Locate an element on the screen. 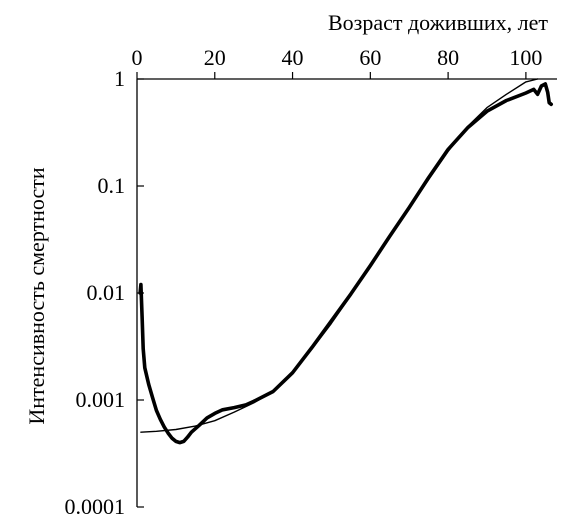  x-tick-label: 0 is located at coordinates (137, 57).